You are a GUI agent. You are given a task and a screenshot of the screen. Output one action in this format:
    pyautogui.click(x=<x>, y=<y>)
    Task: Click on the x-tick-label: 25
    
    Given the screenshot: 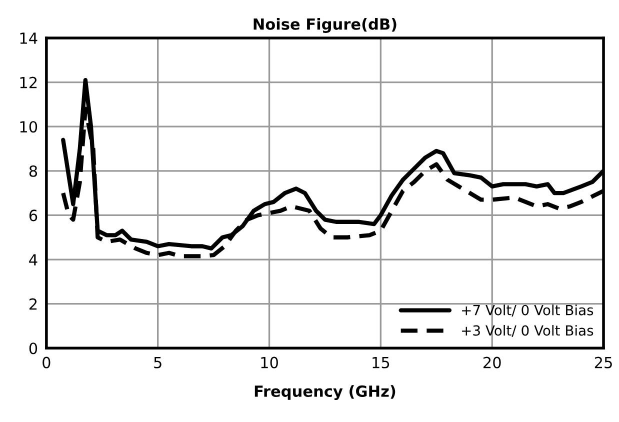 What is the action you would take?
    pyautogui.click(x=603, y=362)
    